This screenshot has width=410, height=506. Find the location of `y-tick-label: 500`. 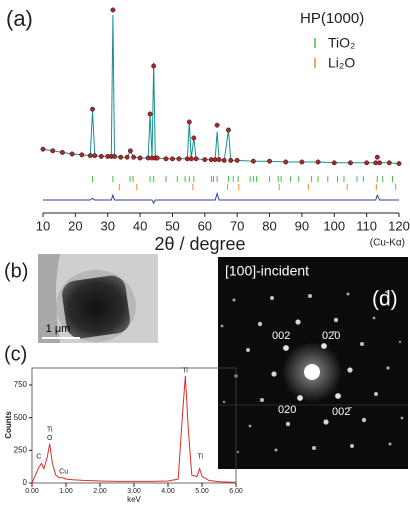

y-tick-label: 500 is located at coordinates (21, 417).